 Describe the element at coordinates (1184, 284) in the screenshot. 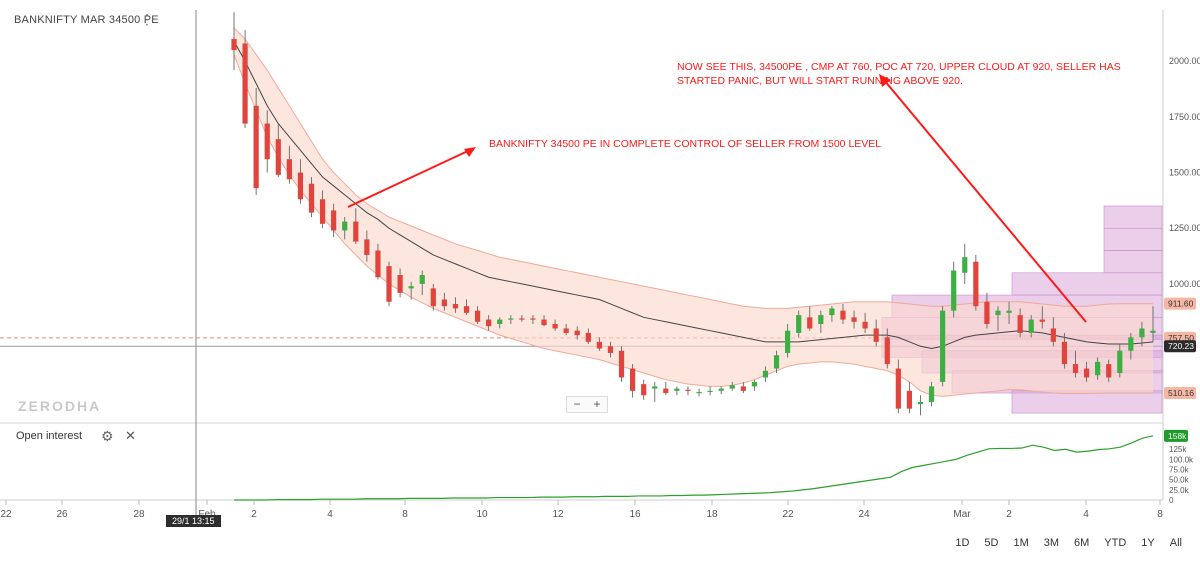

I see `price-tick-label: 1000.00` at that location.